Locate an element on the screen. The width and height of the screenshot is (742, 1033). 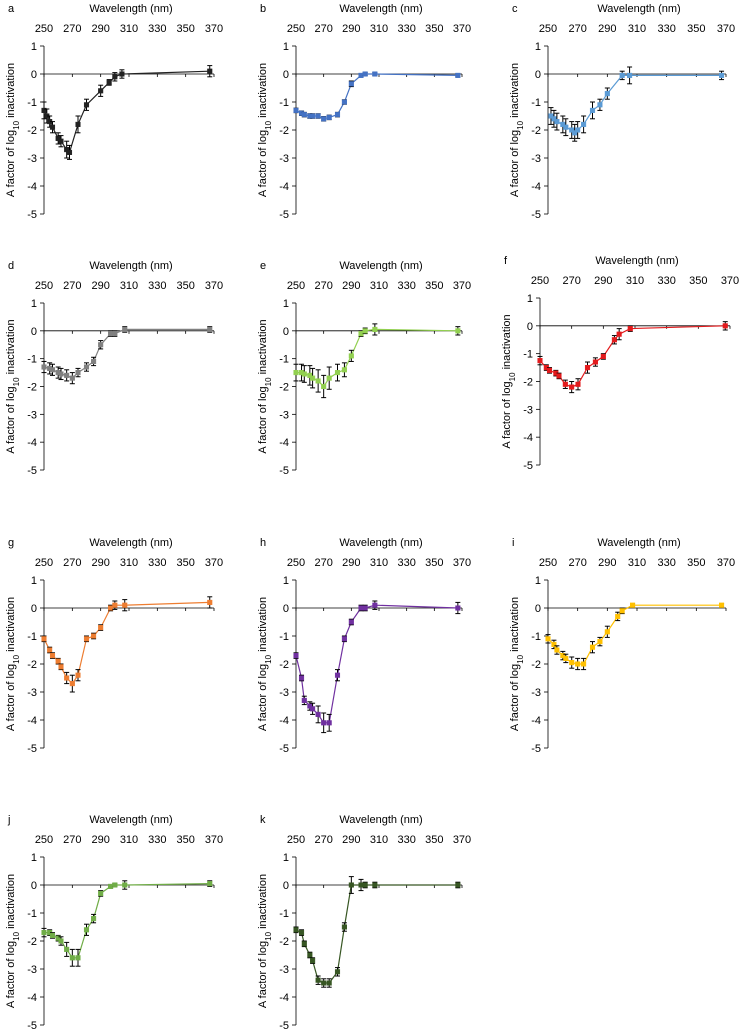
panel-letter: j is located at coordinates (8, 820).